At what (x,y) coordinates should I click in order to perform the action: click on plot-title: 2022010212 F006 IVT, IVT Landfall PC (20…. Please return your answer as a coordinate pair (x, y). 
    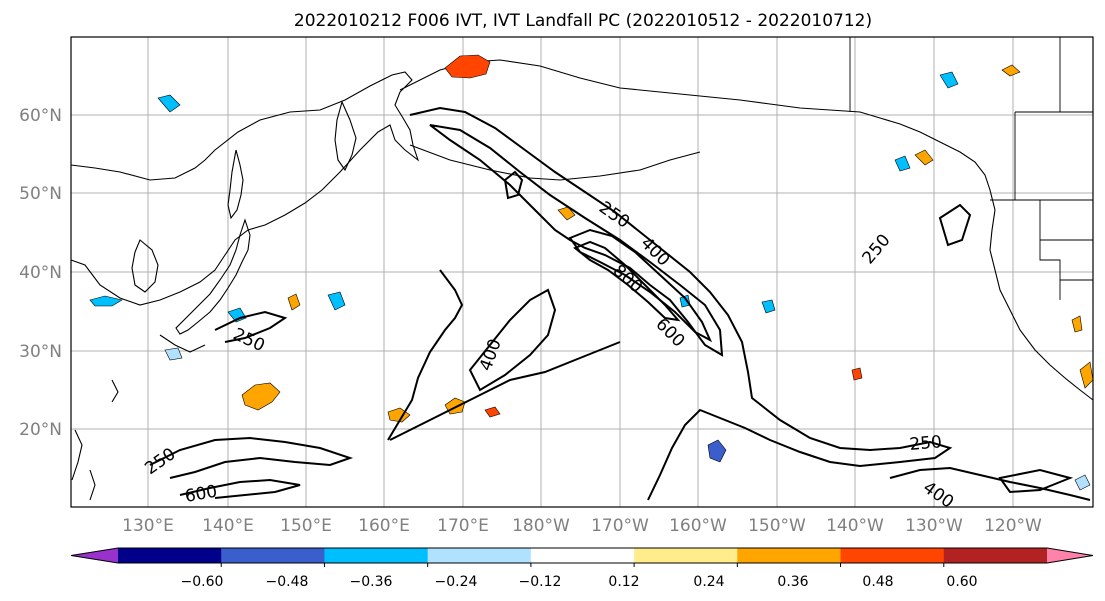
    Looking at the image, I should click on (583, 21).